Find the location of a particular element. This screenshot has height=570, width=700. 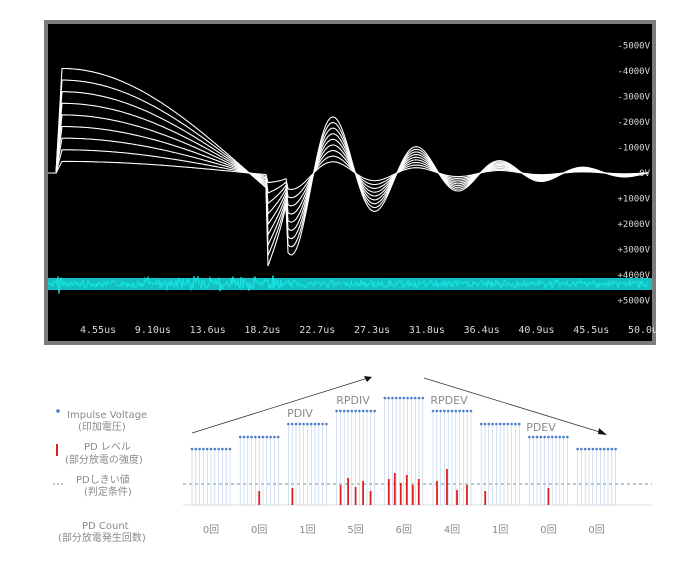

legend-threshold-label: PDしきい値 is located at coordinates (103, 479).